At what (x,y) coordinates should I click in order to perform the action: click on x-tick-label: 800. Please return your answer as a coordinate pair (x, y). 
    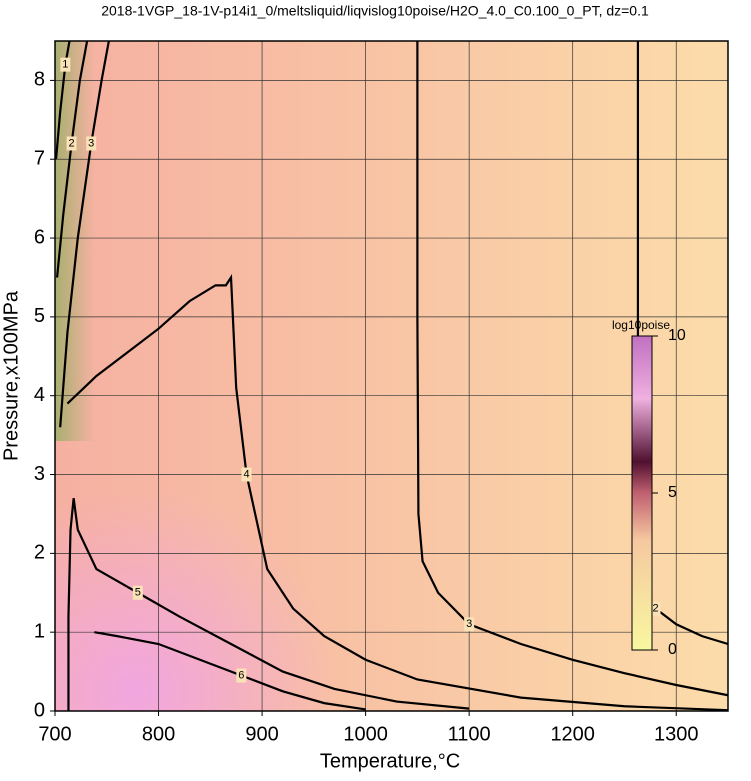
    Looking at the image, I should click on (158, 734).